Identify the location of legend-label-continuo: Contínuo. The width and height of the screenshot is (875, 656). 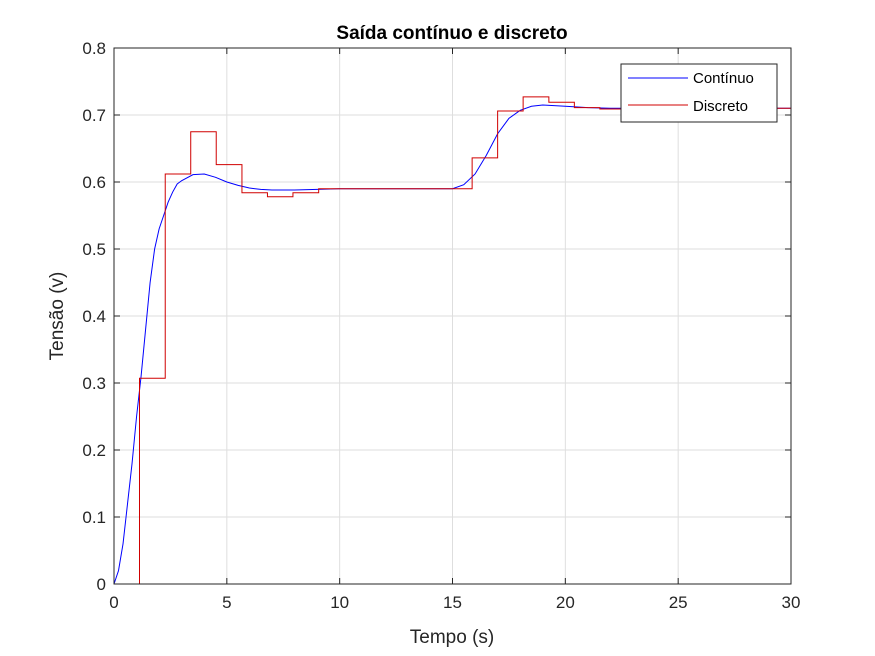
(723, 78).